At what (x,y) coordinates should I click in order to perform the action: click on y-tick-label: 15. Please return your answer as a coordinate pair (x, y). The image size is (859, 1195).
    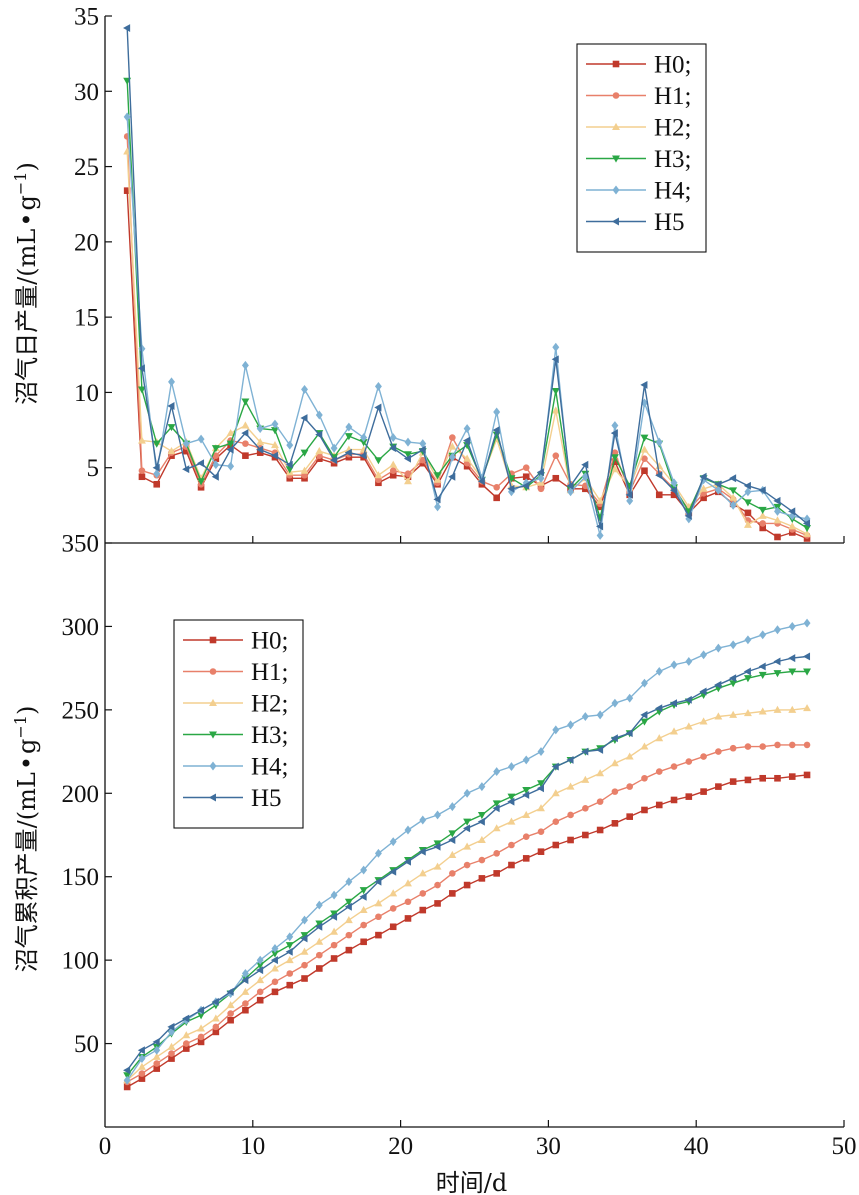
    Looking at the image, I should click on (86, 318).